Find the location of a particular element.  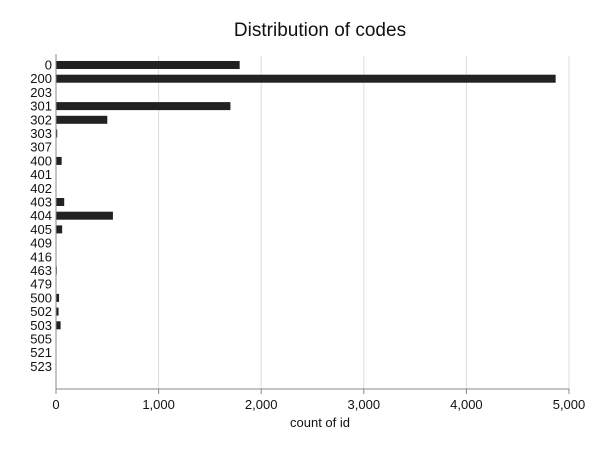

y-tick-label-401: 401 is located at coordinates (41, 174).